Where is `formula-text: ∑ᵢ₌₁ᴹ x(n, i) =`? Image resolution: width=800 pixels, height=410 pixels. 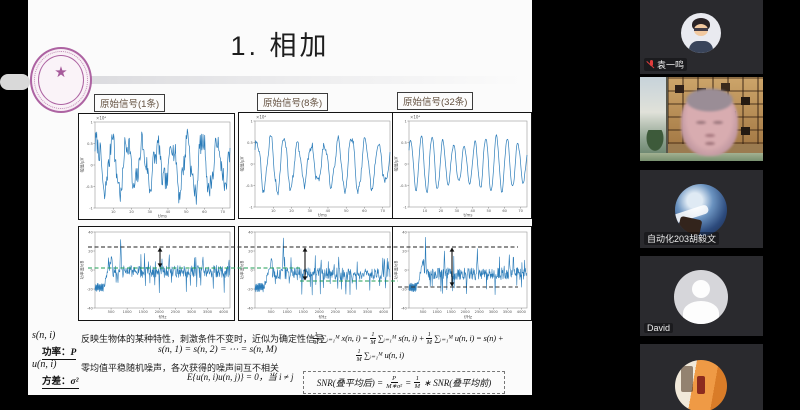 formula-text: ∑ᵢ₌₁ᴹ x(n, i) = is located at coordinates (344, 338).